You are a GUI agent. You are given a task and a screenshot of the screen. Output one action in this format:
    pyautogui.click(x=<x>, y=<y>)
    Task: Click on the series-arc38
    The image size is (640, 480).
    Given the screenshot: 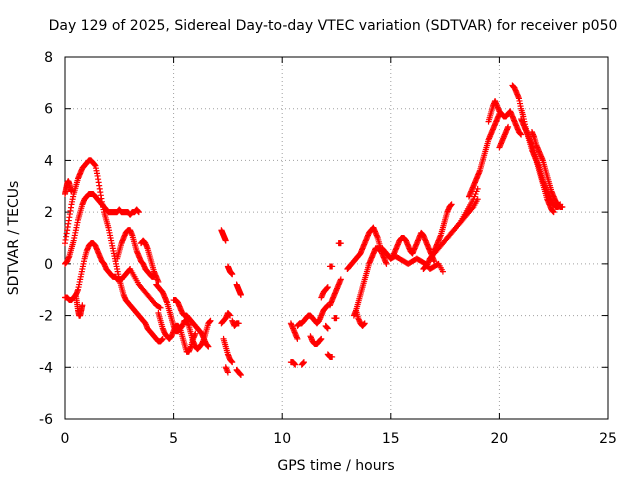 What is the action you would take?
    pyautogui.click(x=462, y=213)
    